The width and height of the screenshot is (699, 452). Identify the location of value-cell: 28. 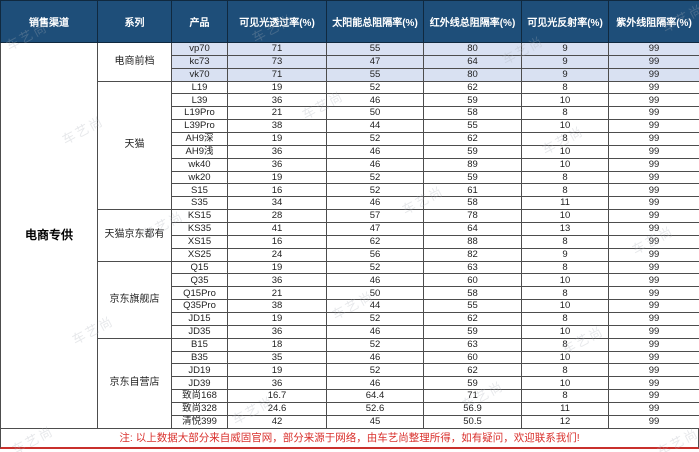
(277, 216).